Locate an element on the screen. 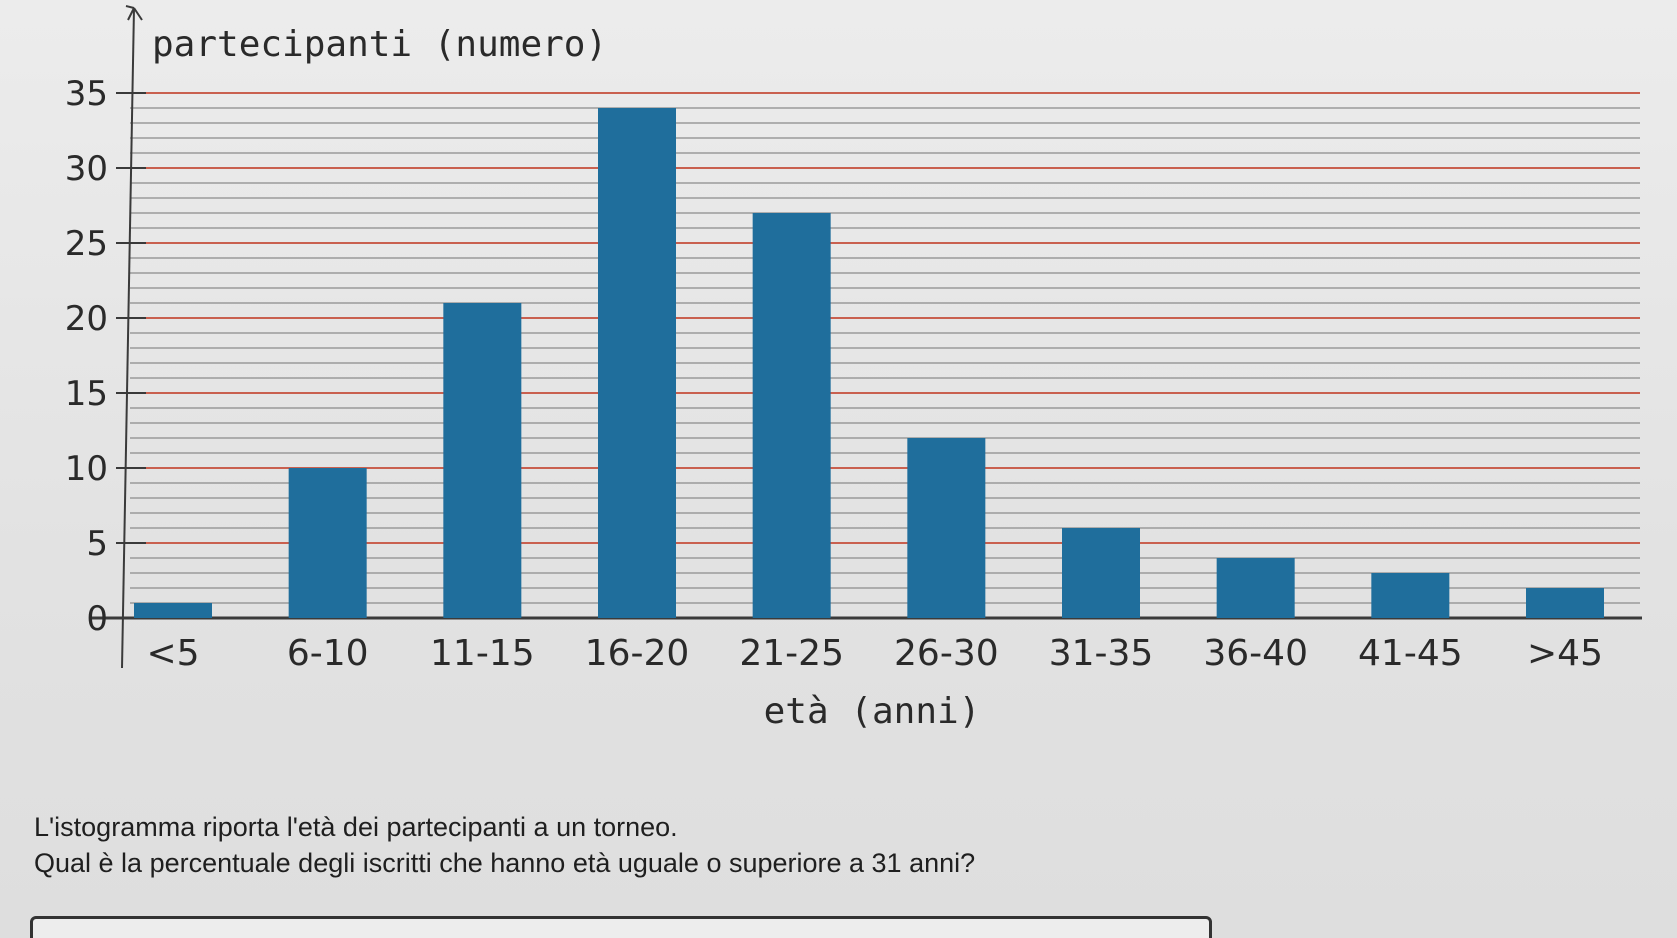 The width and height of the screenshot is (1677, 938). answer-input is located at coordinates (621, 927).